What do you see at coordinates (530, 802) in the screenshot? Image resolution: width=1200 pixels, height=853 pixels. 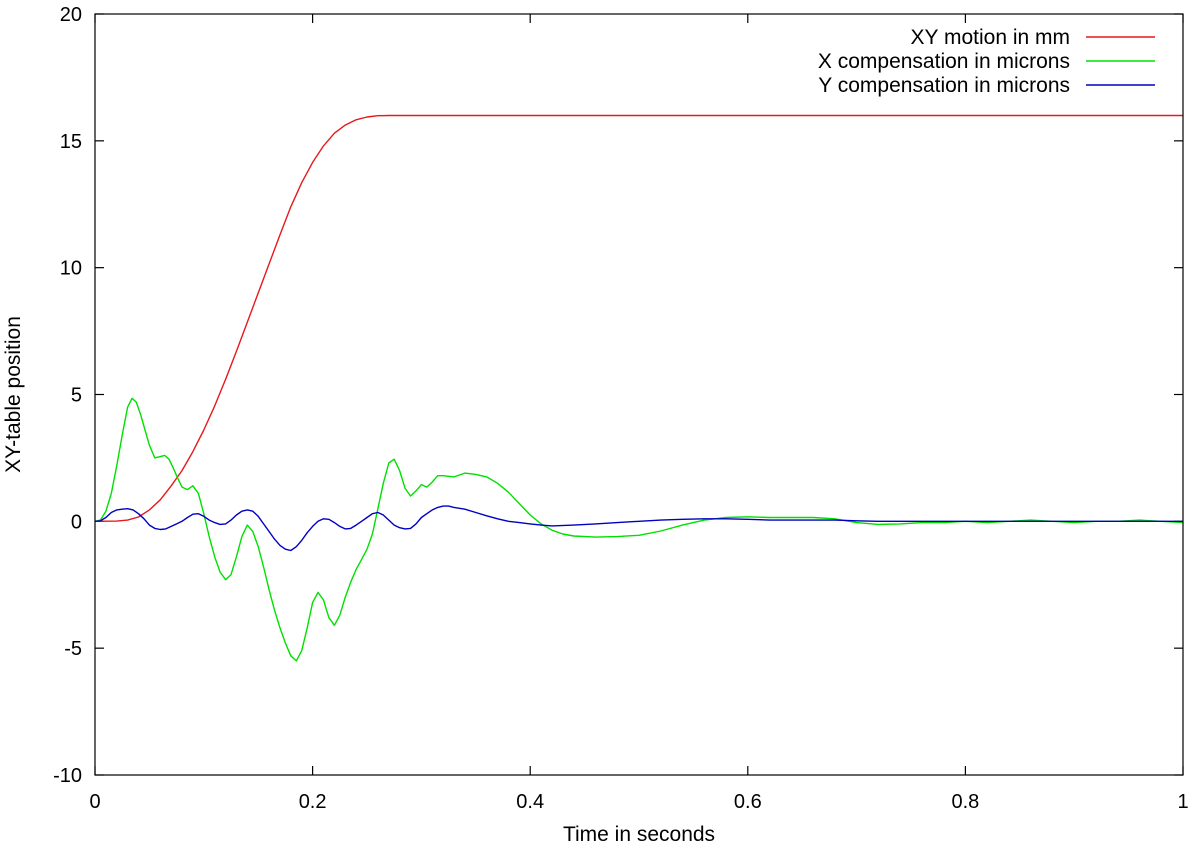 I see `x-tick-label: 0.4` at bounding box center [530, 802].